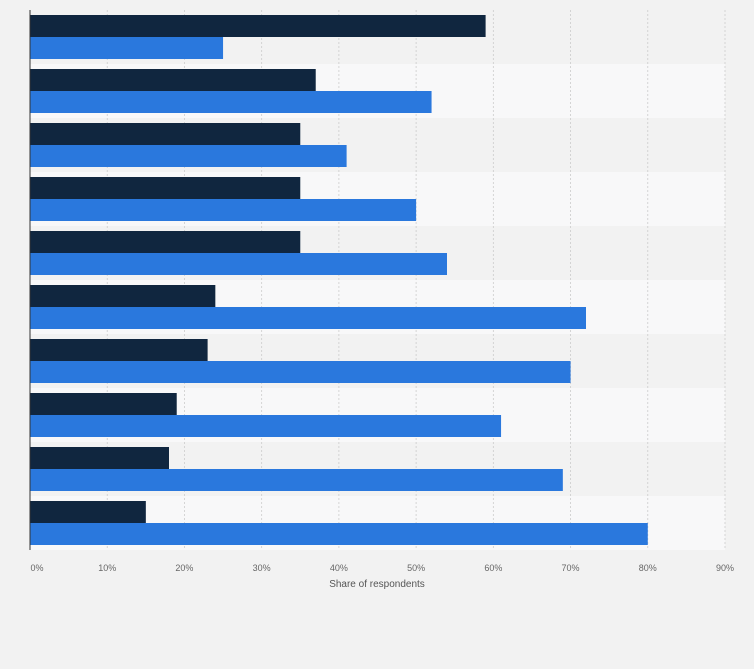 The height and width of the screenshot is (669, 754). Describe the element at coordinates (382, 568) in the screenshot. I see `x-tick-labels: 0% 10% 20% 30% 40% 50% 60% 70% 80% 90%` at that location.